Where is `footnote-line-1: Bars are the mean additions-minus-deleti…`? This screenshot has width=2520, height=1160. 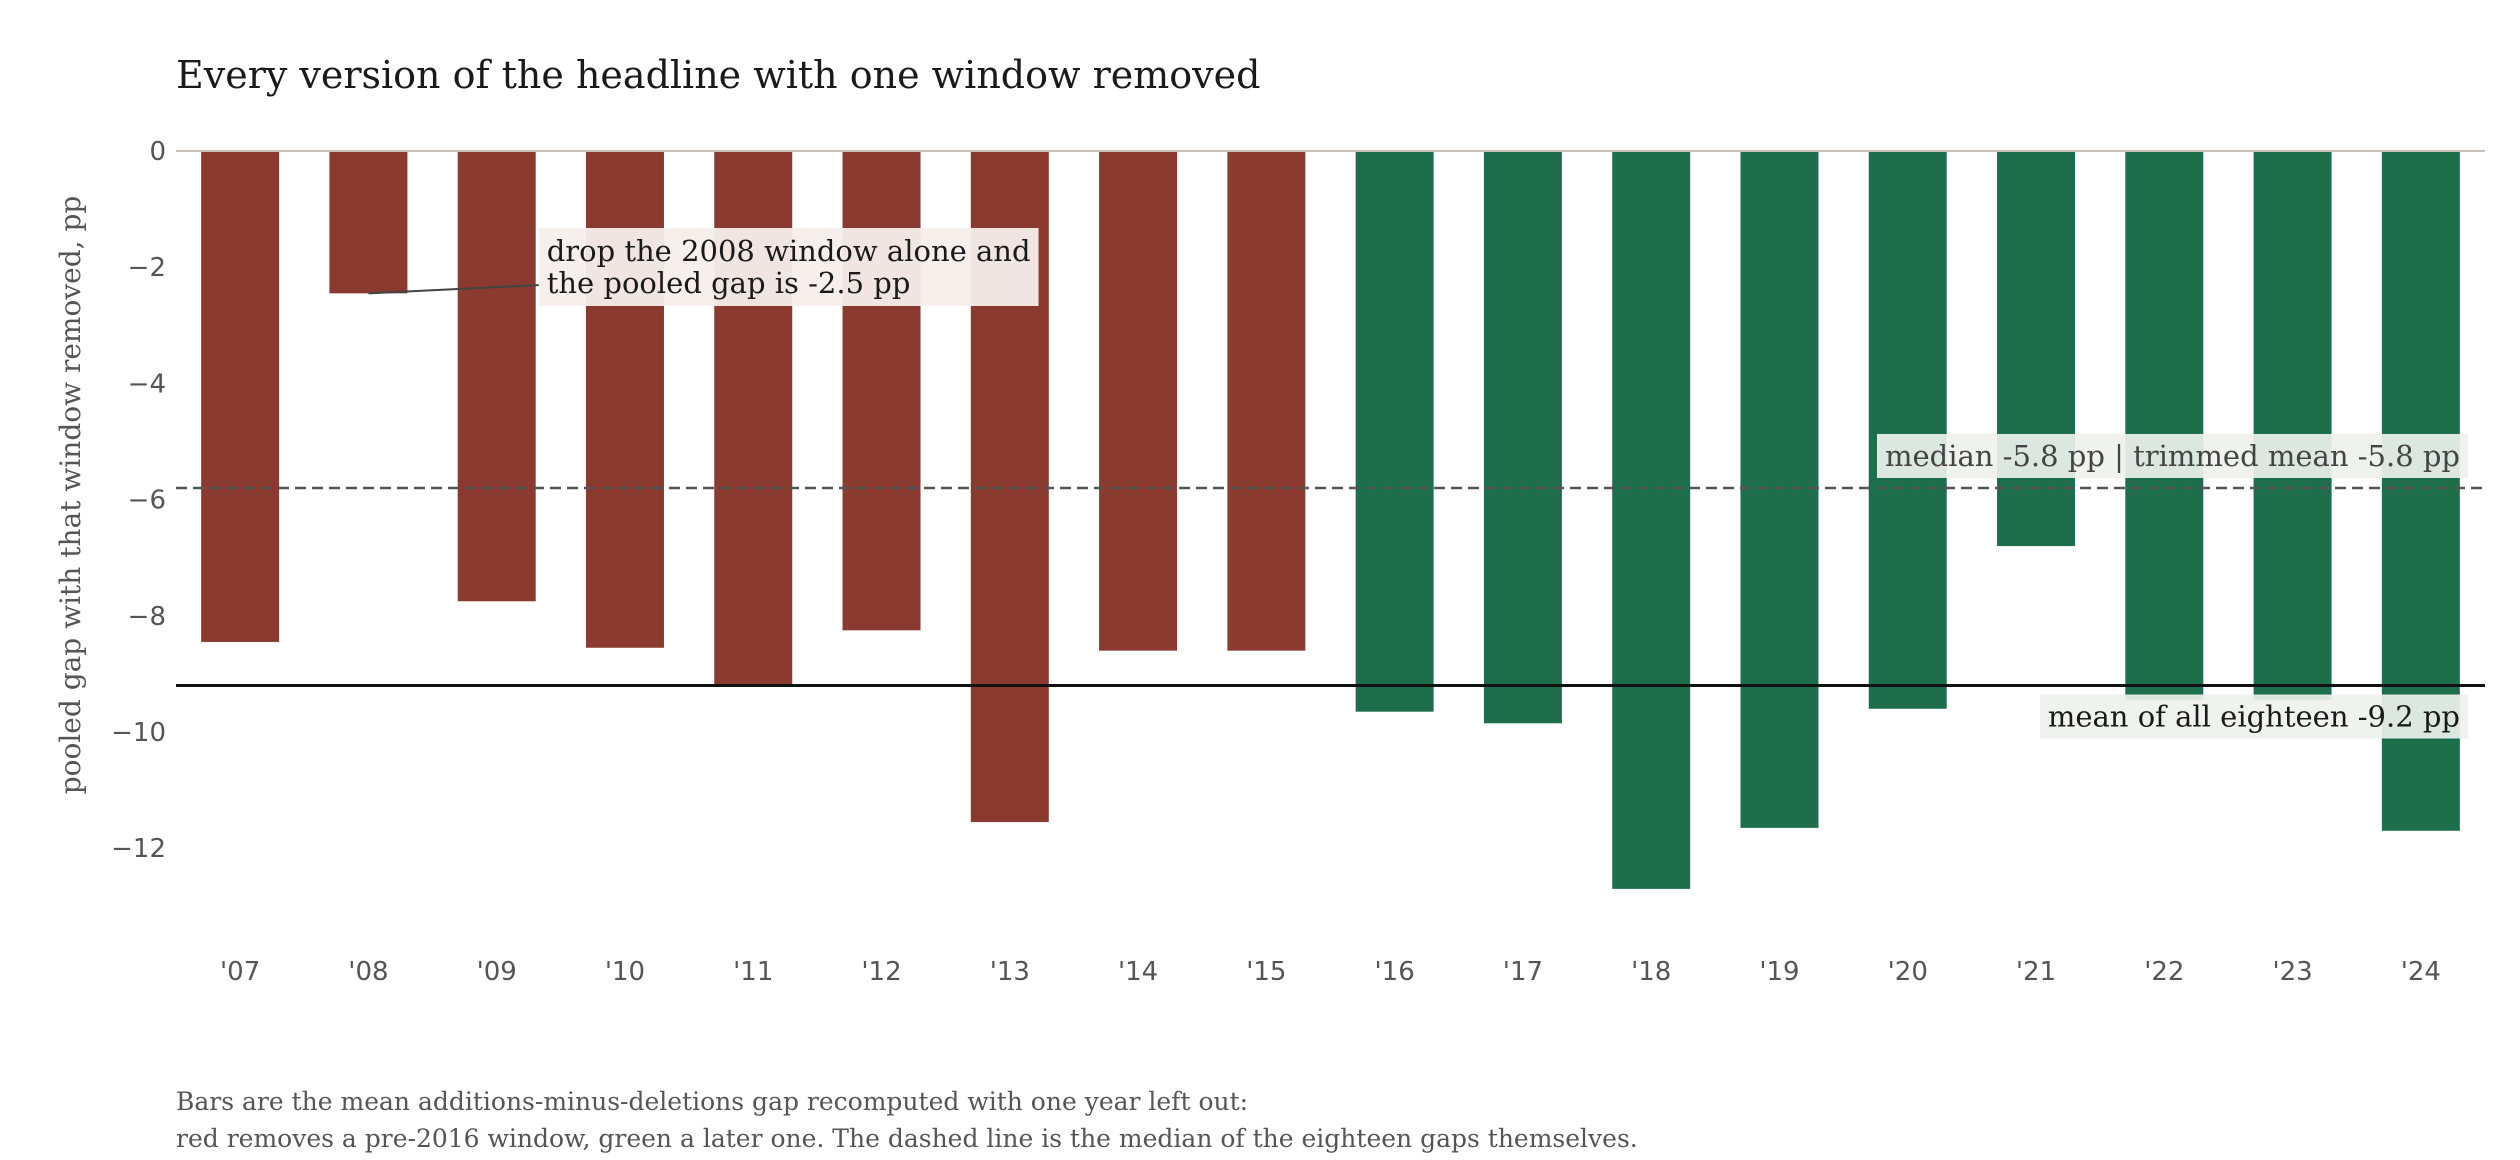 footnote-line-1: Bars are the mean additions-minus-deleti… is located at coordinates (712, 1101).